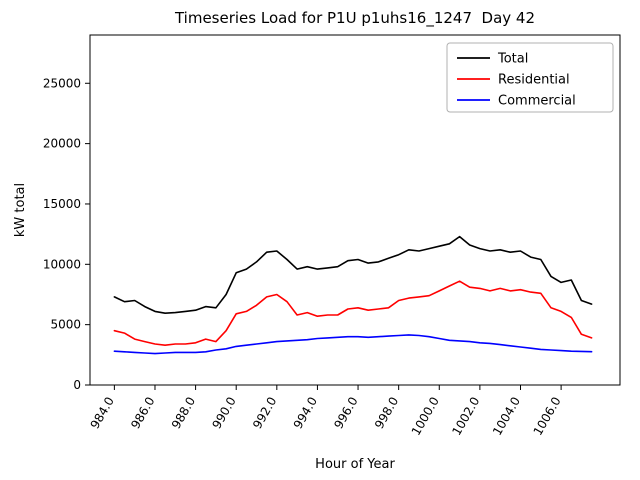 This screenshot has height=480, width=640. I want to click on y-tick-label: 0, so click(77, 385).